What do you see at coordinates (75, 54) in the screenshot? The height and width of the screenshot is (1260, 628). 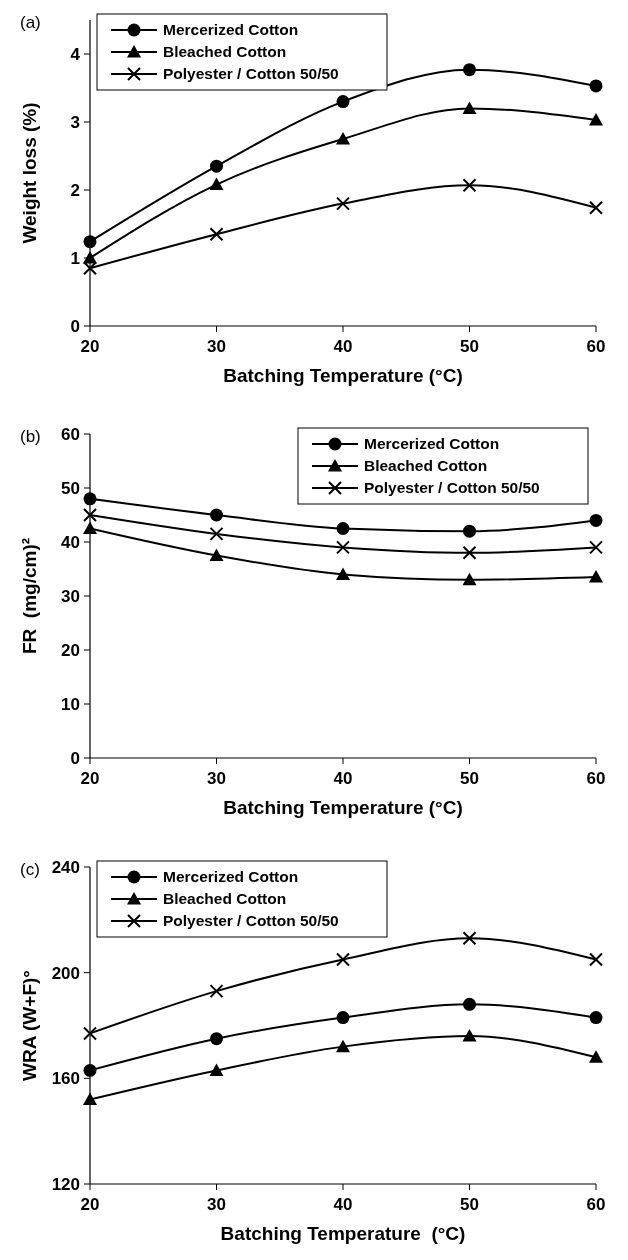 I see `y-tick-label: 4` at bounding box center [75, 54].